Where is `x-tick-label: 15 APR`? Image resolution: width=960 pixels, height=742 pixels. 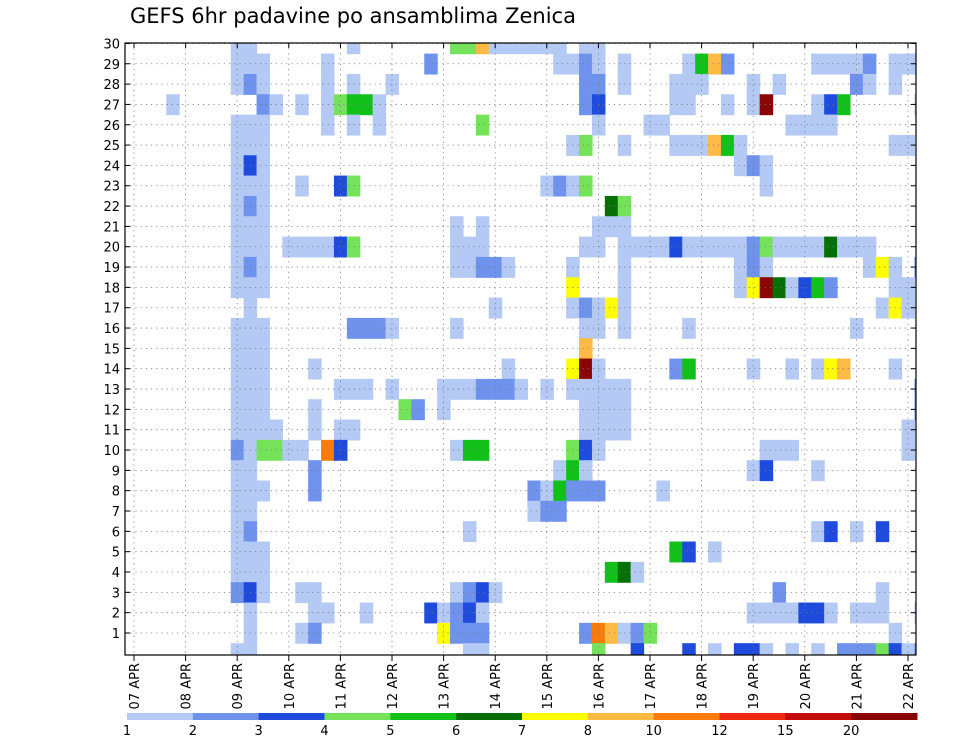
x-tick-label: 15 APR is located at coordinates (548, 686).